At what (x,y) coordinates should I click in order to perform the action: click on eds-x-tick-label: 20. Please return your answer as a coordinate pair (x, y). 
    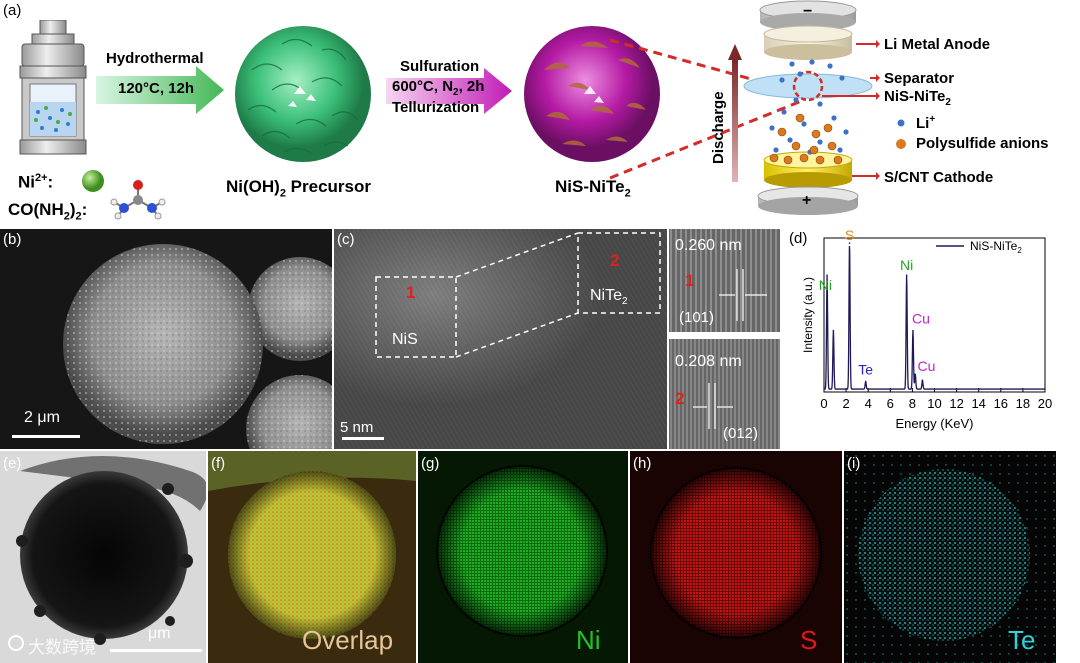
    Looking at the image, I should click on (1045, 403).